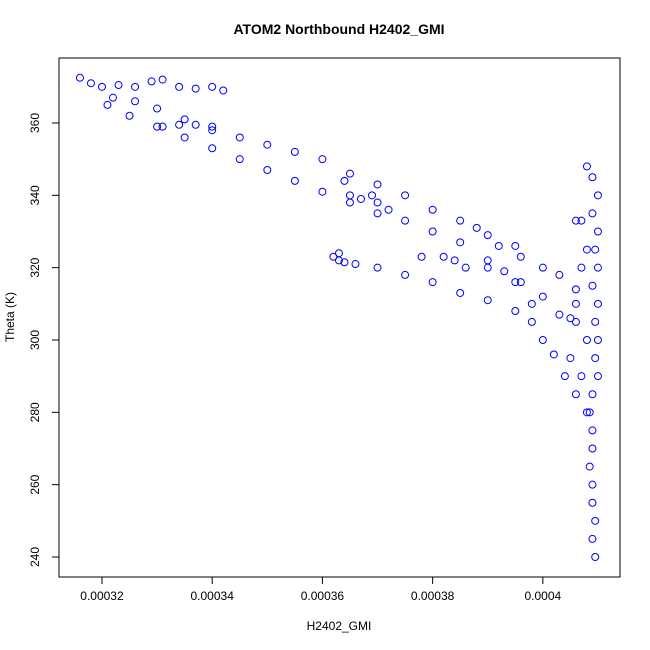 Image resolution: width=650 pixels, height=650 pixels. I want to click on x-axis-label: H2402_GMI, so click(339, 626).